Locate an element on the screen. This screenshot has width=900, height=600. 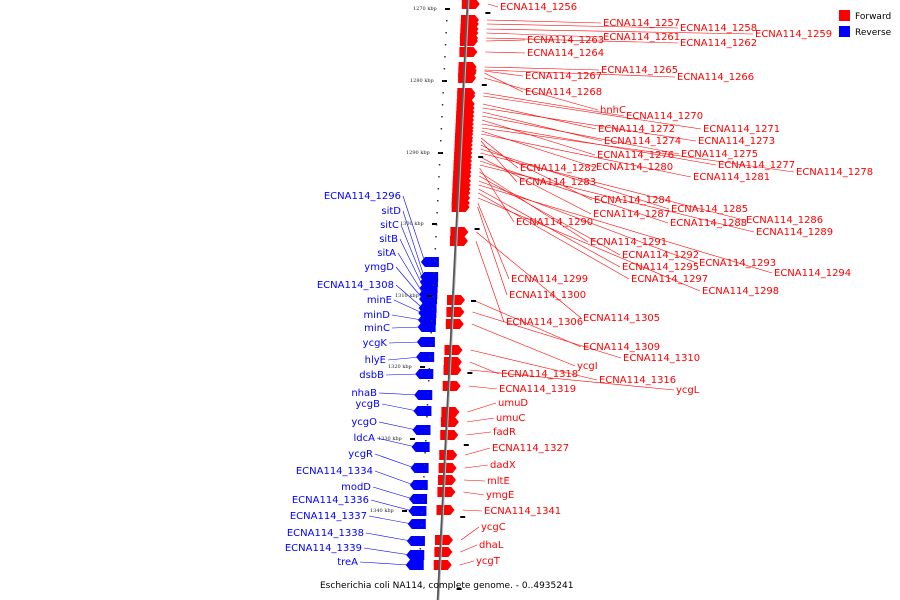
gene-label-modd: modD is located at coordinates (356, 487).